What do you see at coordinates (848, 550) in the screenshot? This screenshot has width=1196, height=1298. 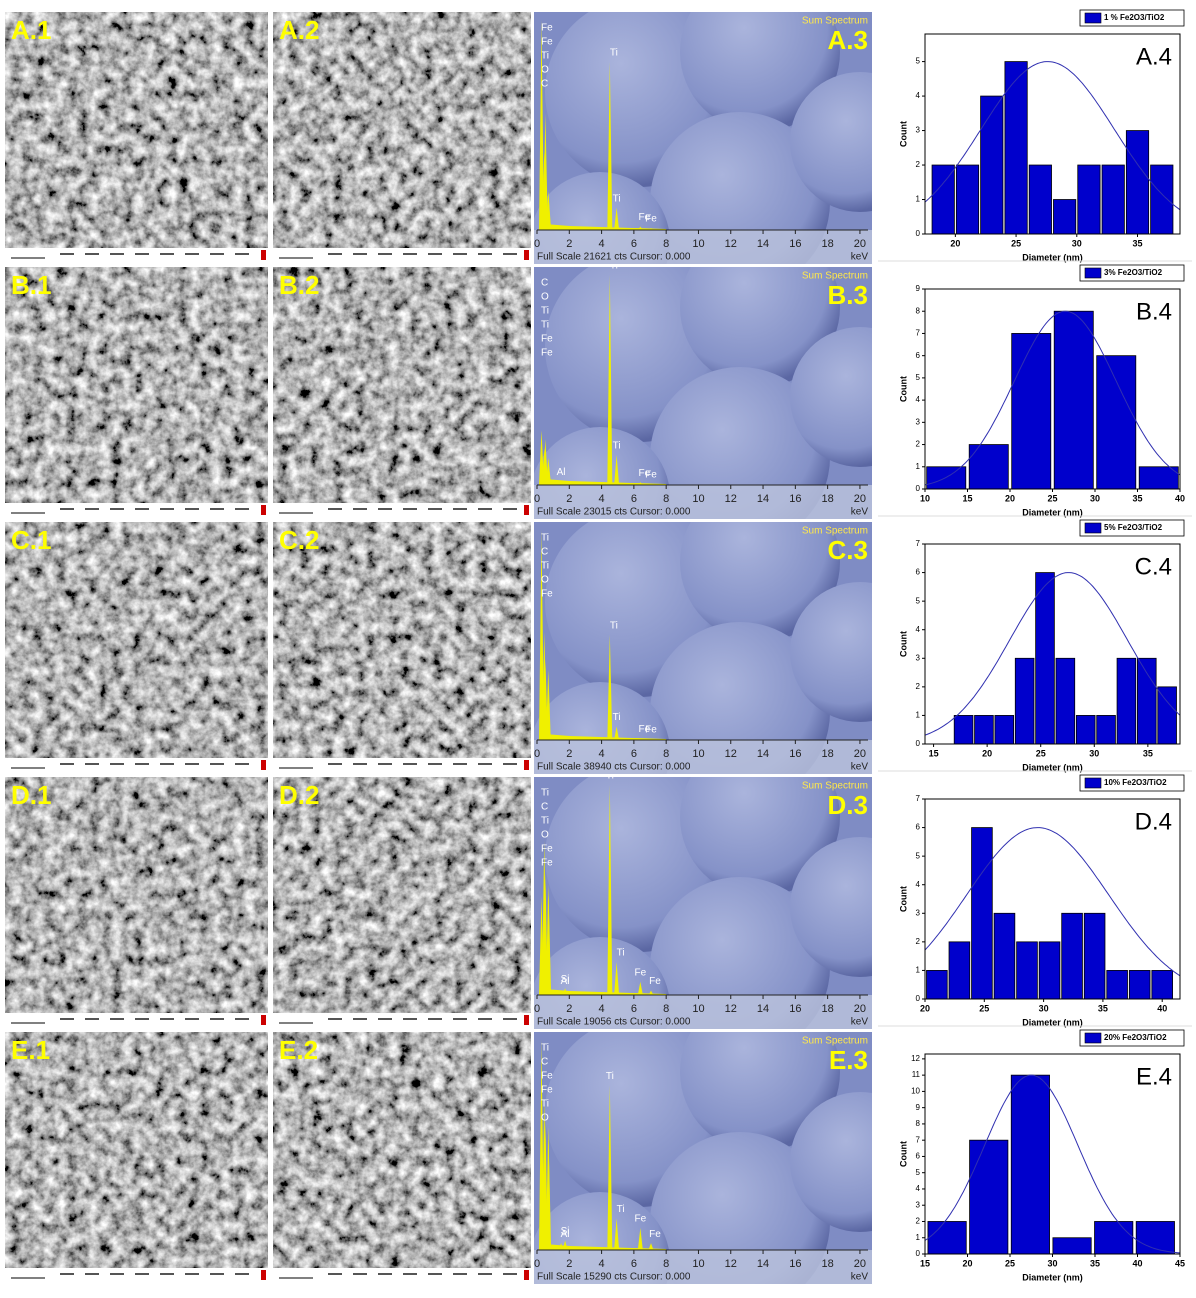 I see `eds-panel-label: C.3` at bounding box center [848, 550].